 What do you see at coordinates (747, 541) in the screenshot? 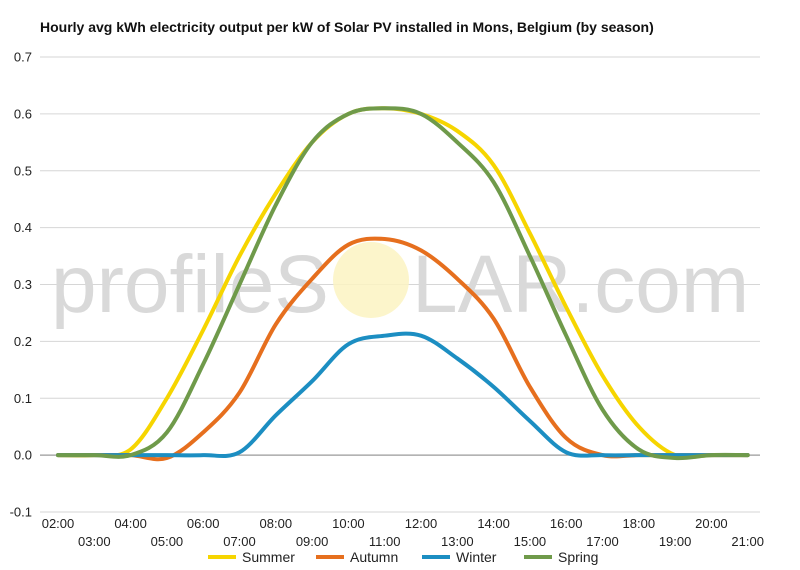
I see `x-tick-label: 21:00` at bounding box center [747, 541].